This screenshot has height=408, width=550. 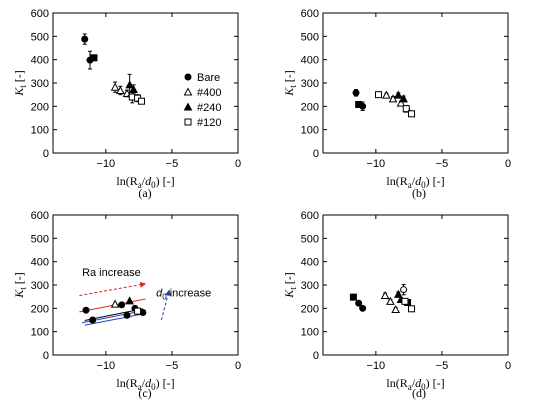 What do you see at coordinates (183, 295) in the screenshot?
I see `annotation-text: d0 increase` at bounding box center [183, 295].